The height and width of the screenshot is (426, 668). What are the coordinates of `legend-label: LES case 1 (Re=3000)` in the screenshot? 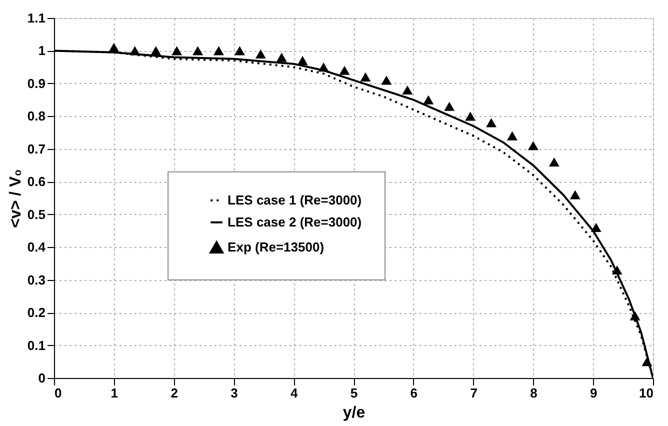 It's located at (295, 200).